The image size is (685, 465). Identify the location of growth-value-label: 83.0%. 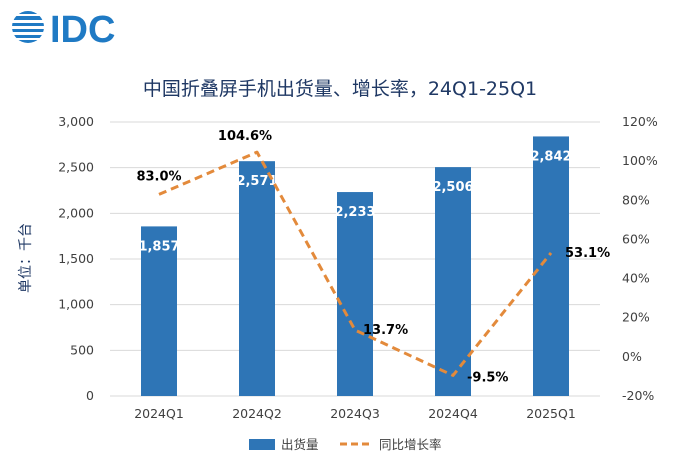
(158, 176).